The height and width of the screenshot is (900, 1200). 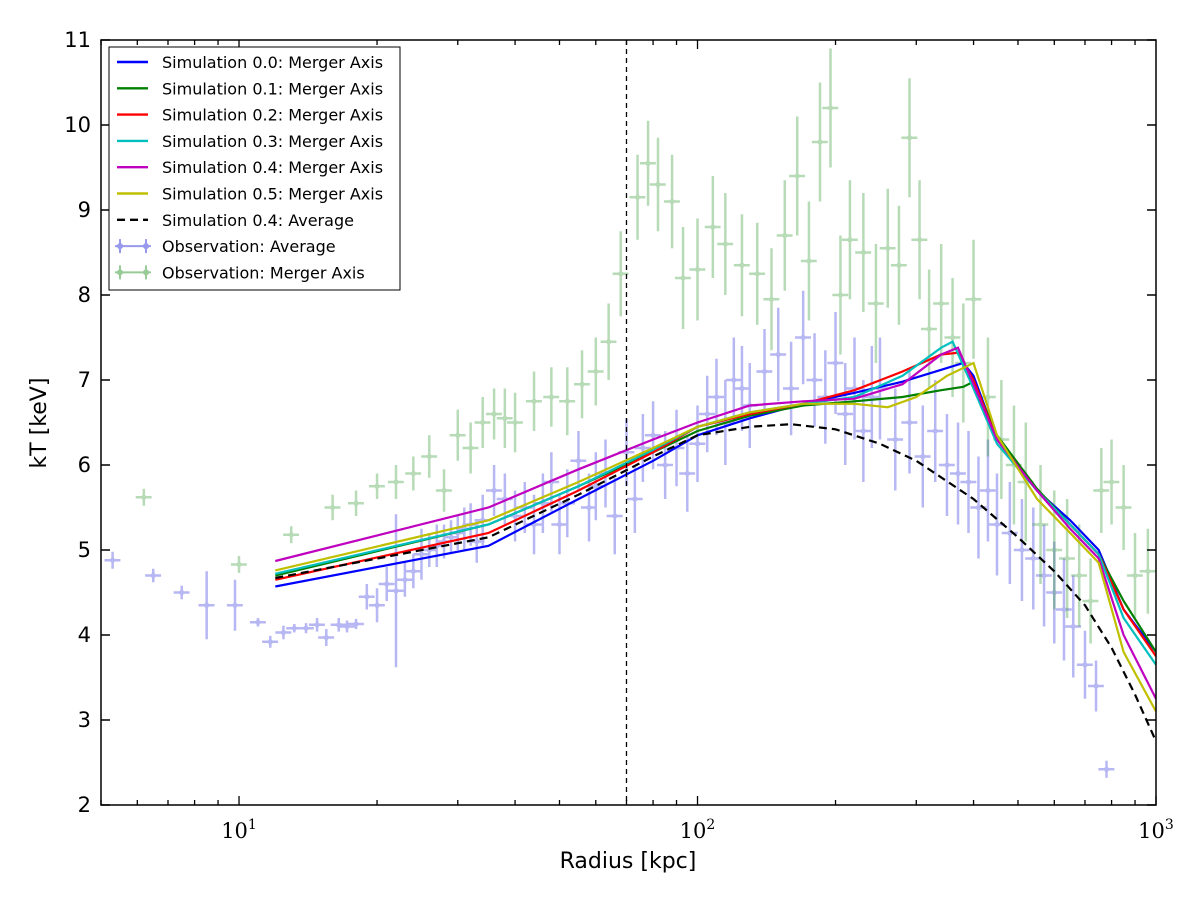 What do you see at coordinates (84, 465) in the screenshot?
I see `y-tick-label: 6` at bounding box center [84, 465].